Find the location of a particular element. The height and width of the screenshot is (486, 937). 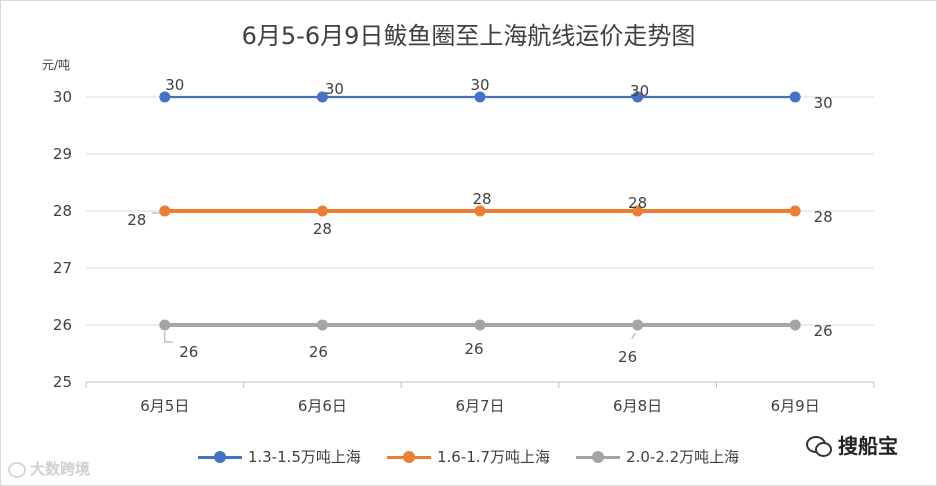

x-axis: 6月5日 6月6日 6月7日 6月8日 6月9日 is located at coordinates (480, 398).